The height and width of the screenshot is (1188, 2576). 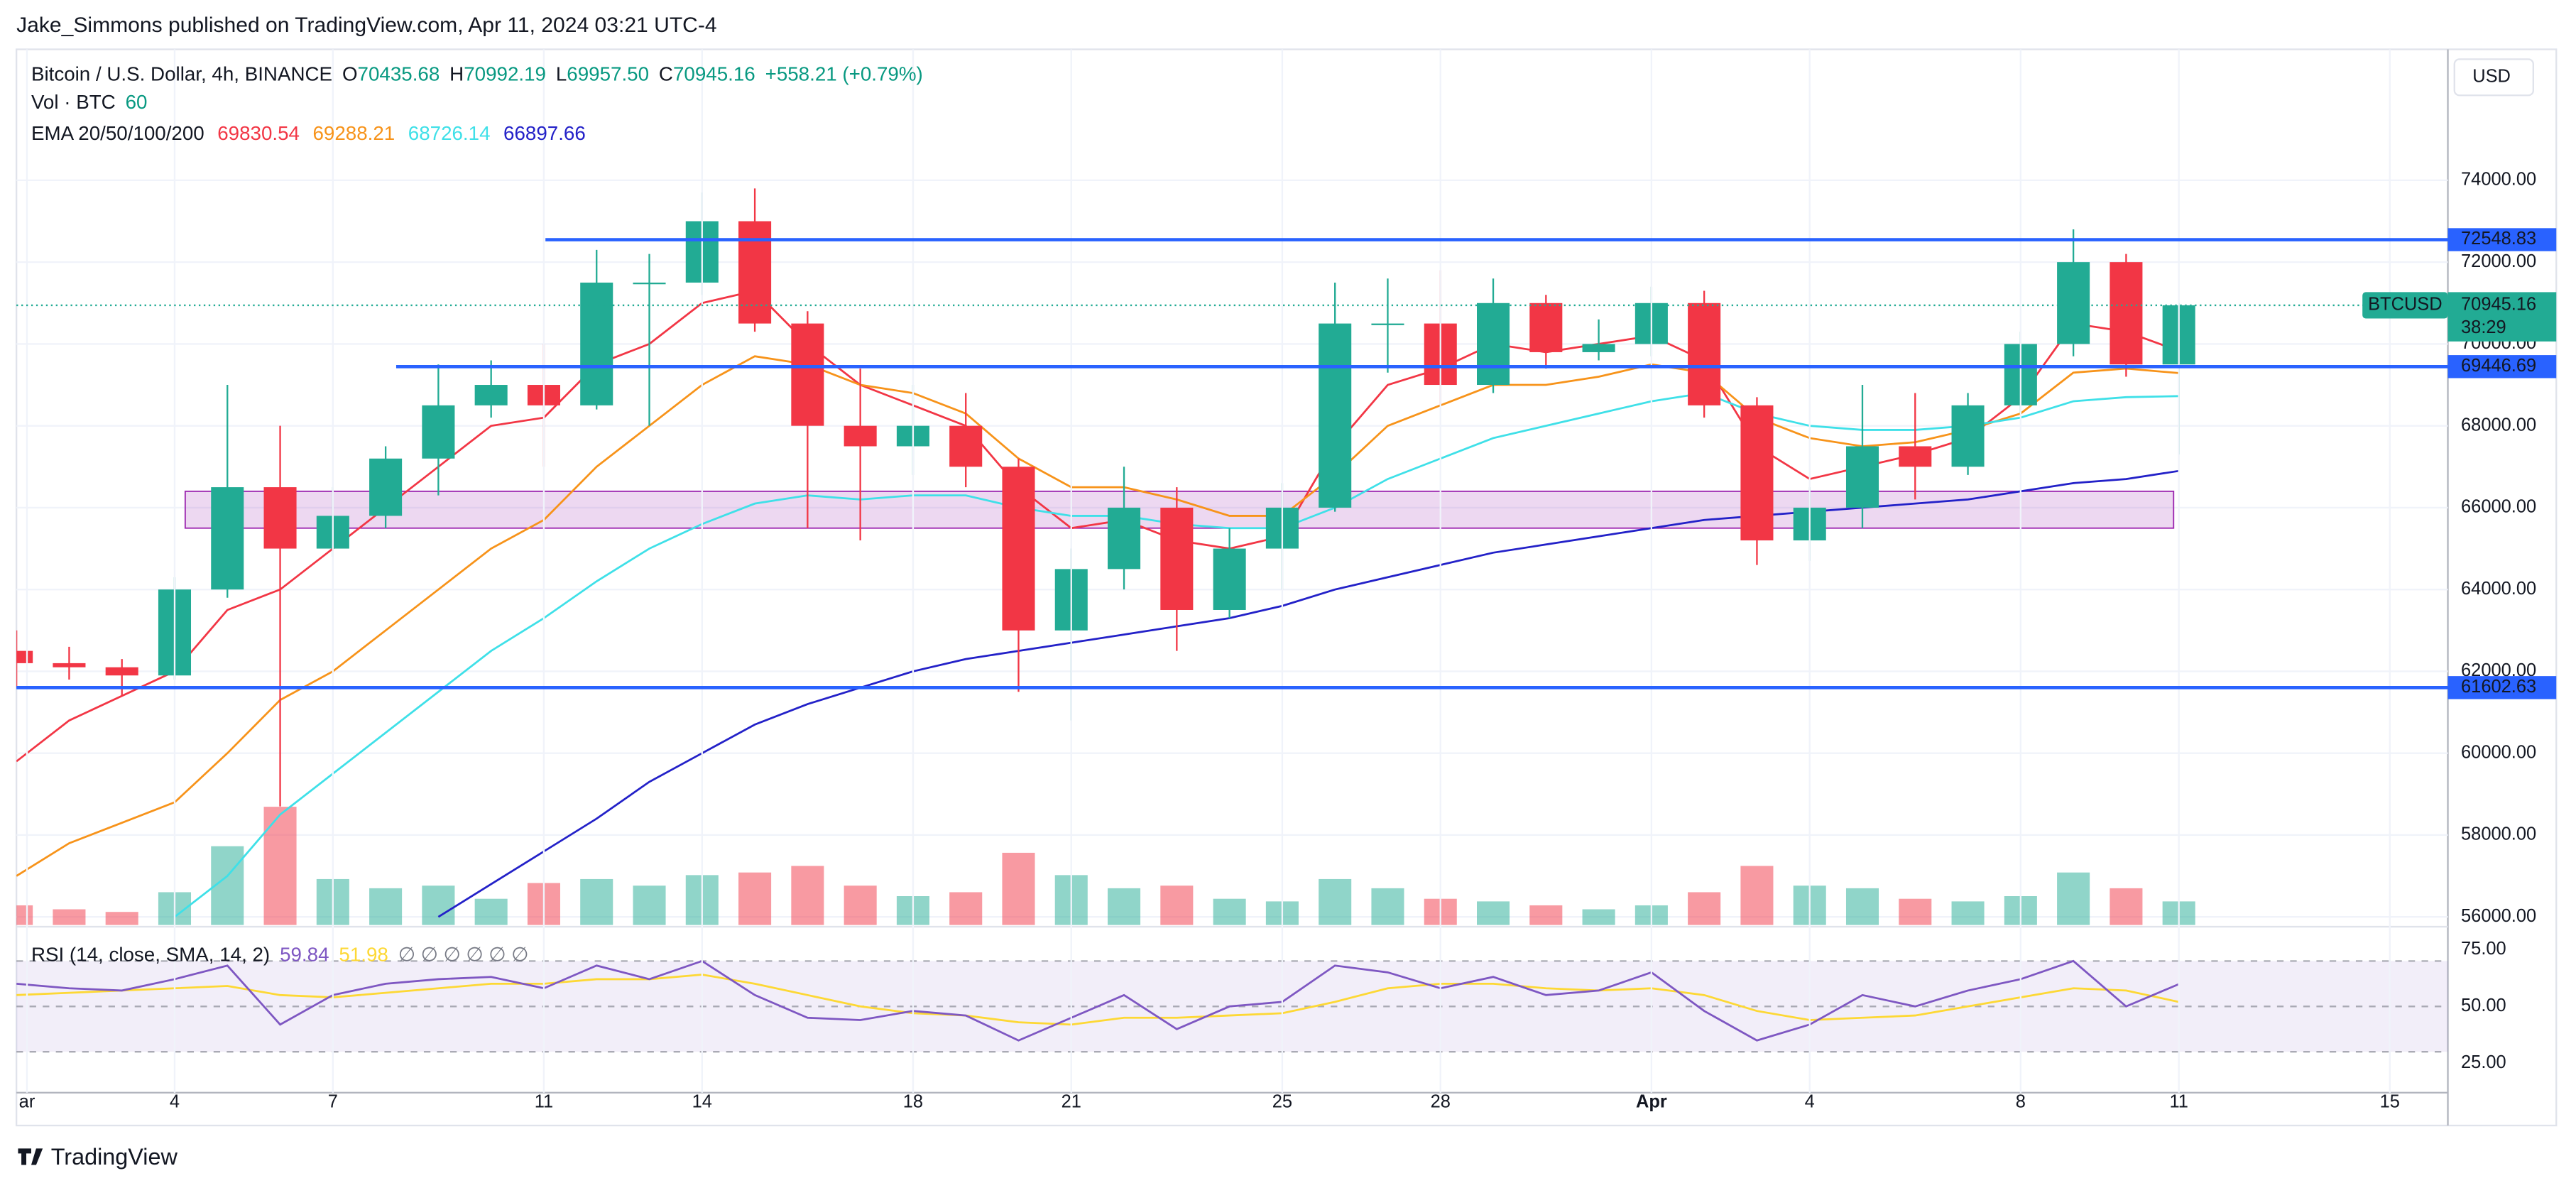 I want to click on legend-volume: Vol · BTC 60, so click(x=89, y=102).